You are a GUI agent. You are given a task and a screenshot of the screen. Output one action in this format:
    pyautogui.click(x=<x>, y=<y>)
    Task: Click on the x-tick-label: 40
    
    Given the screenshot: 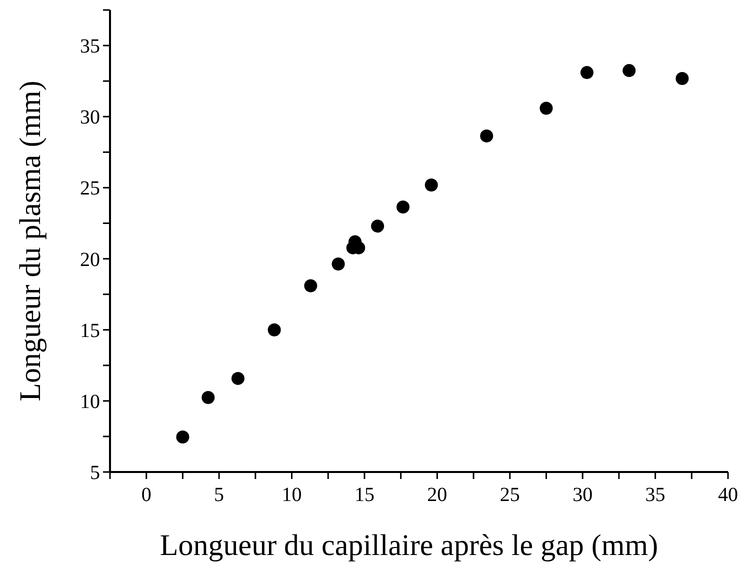 What is the action you would take?
    pyautogui.click(x=728, y=495)
    